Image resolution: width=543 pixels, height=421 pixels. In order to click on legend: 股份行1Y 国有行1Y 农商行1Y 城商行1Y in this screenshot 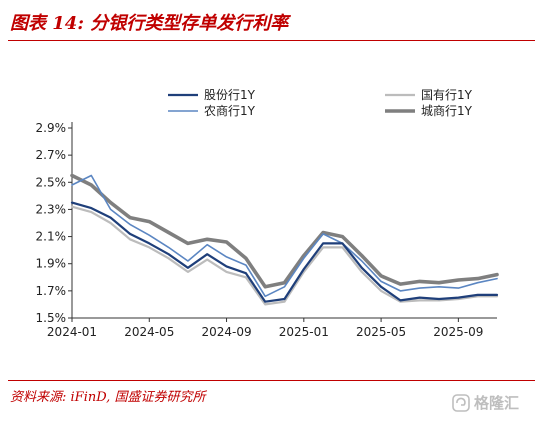, I will do `click(320, 103)`.